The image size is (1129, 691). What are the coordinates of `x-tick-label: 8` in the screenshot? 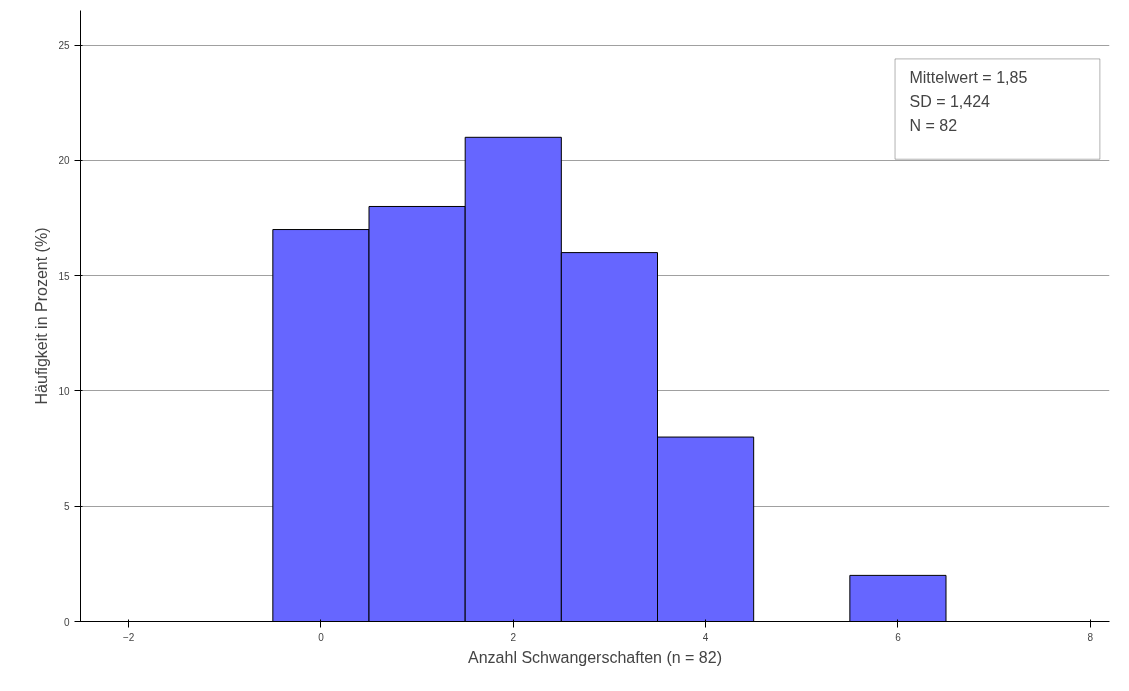 It's located at (1090, 637).